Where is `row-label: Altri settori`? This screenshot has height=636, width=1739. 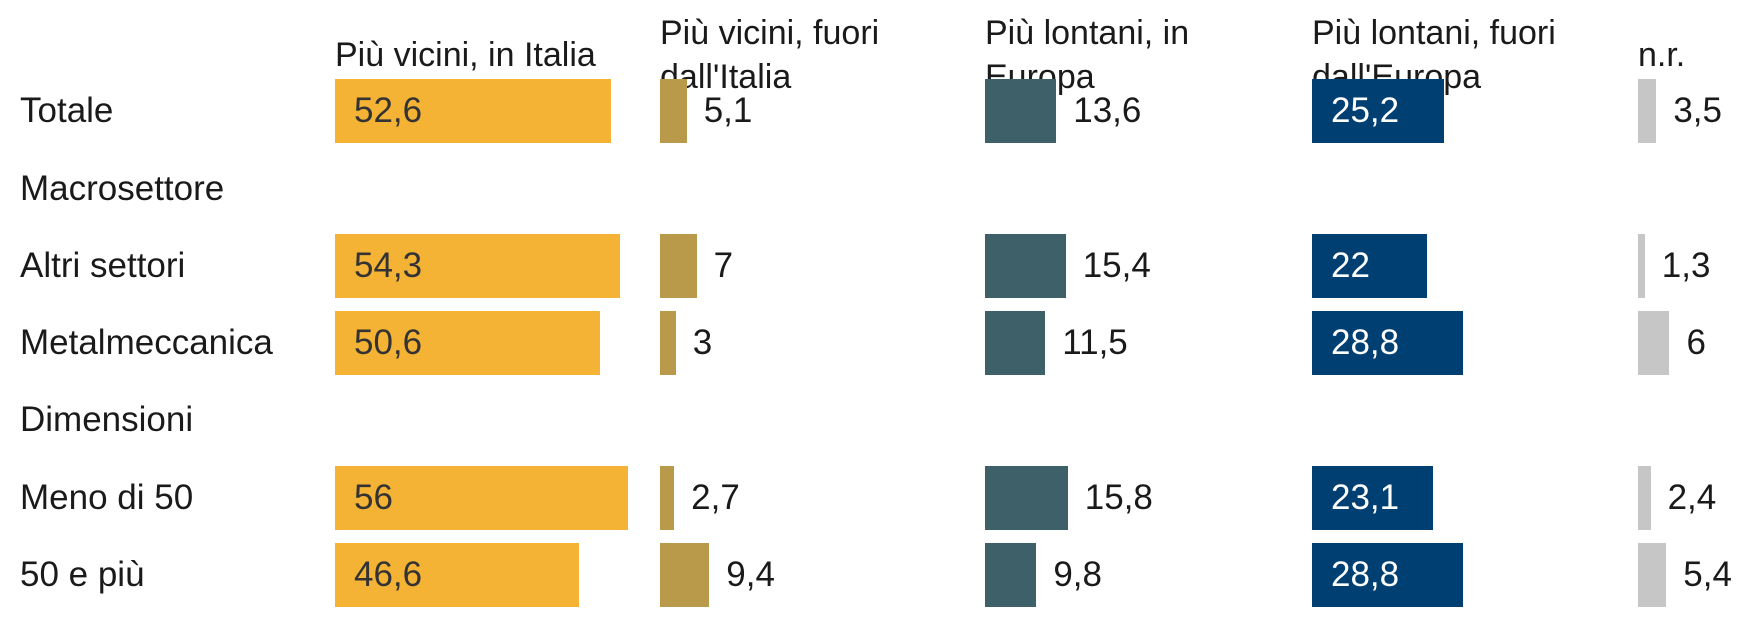 row-label: Altri settori is located at coordinates (103, 265).